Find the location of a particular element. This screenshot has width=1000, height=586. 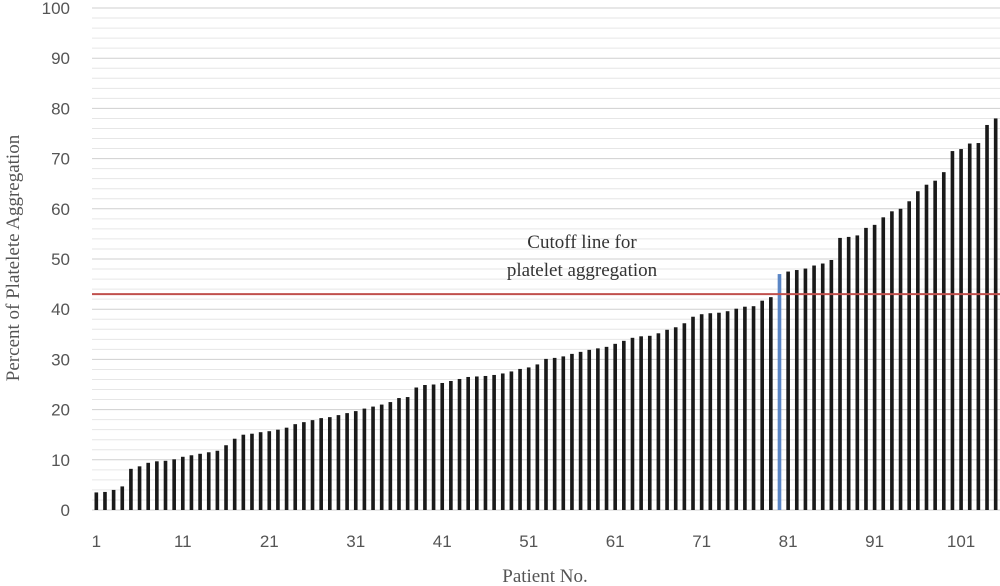

x-tick-labels: 1 11 21 31 41 51 61 71 81 91 101 is located at coordinates (534, 541).